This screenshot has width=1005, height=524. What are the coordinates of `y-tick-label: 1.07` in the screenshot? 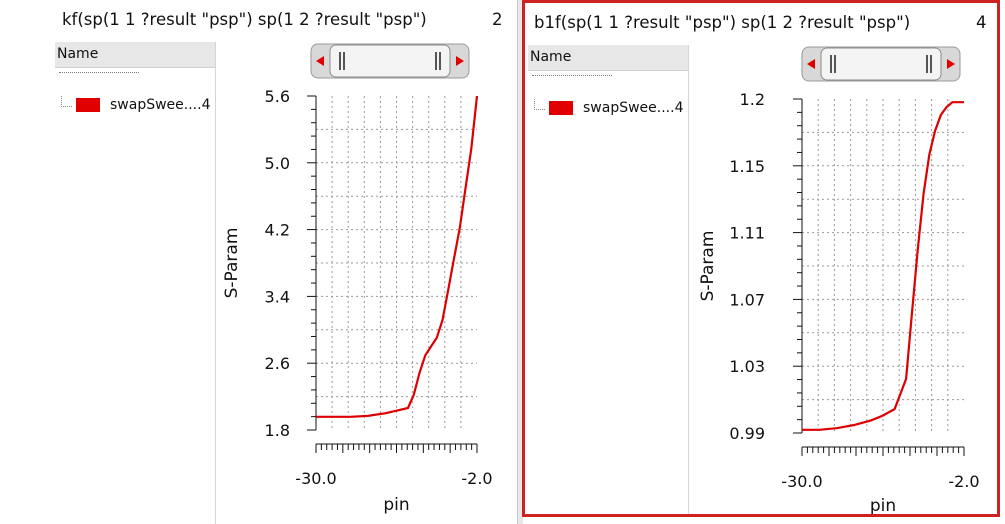 It's located at (747, 299).